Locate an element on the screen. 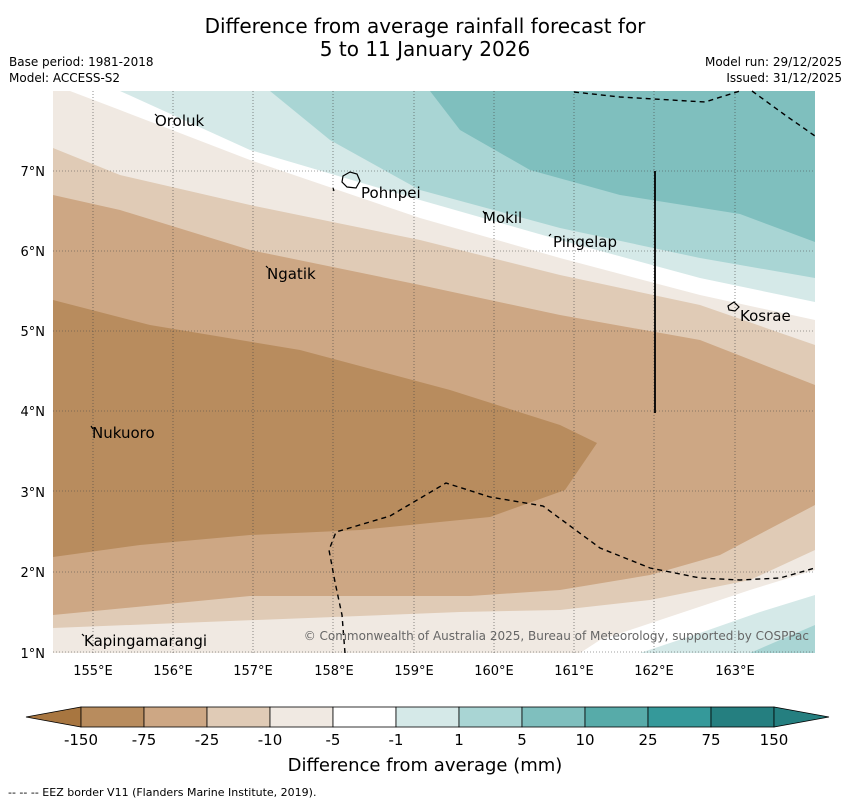  lon-label: 162°E is located at coordinates (654, 671).